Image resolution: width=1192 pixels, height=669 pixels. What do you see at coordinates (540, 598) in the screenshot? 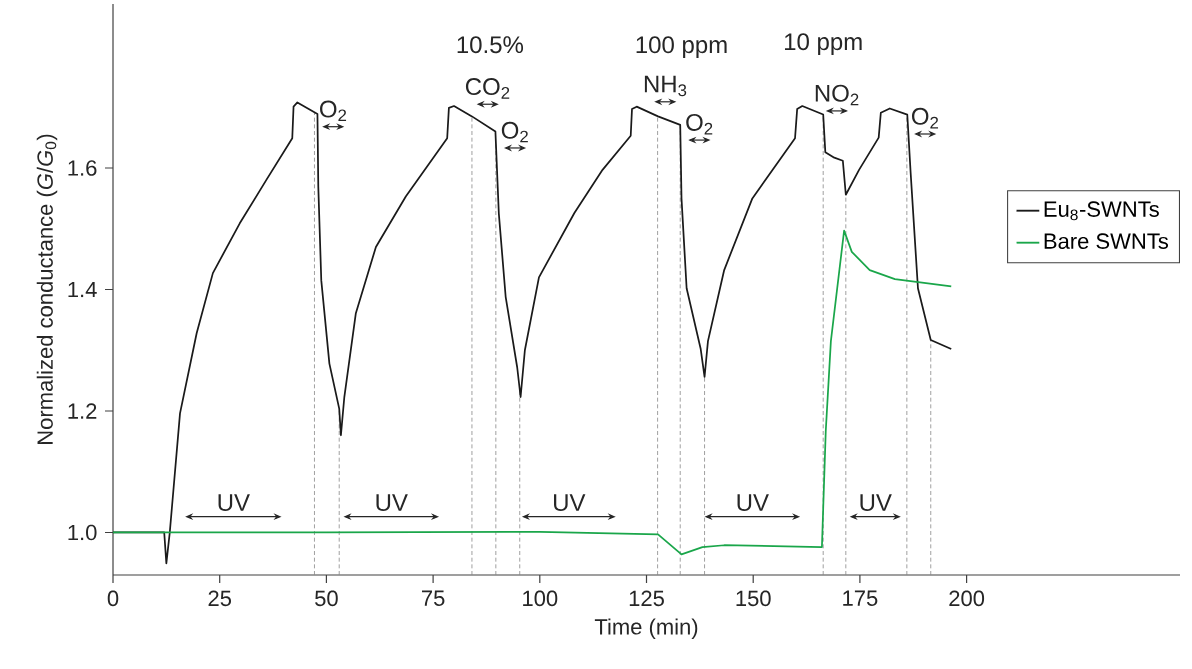
I see `x-tick-label: 100` at bounding box center [540, 598].